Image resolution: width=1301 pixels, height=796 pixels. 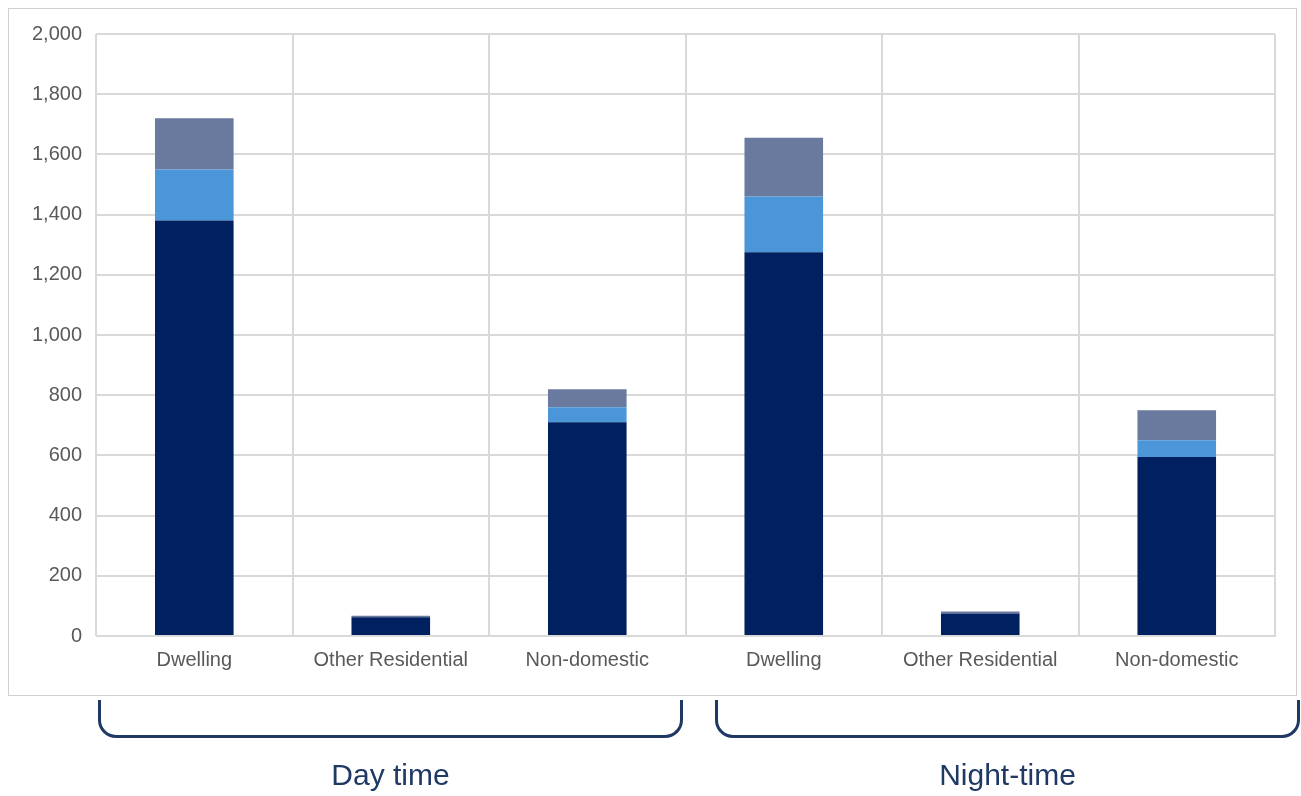 What do you see at coordinates (57, 273) in the screenshot?
I see `y-tick-label: 1,200` at bounding box center [57, 273].